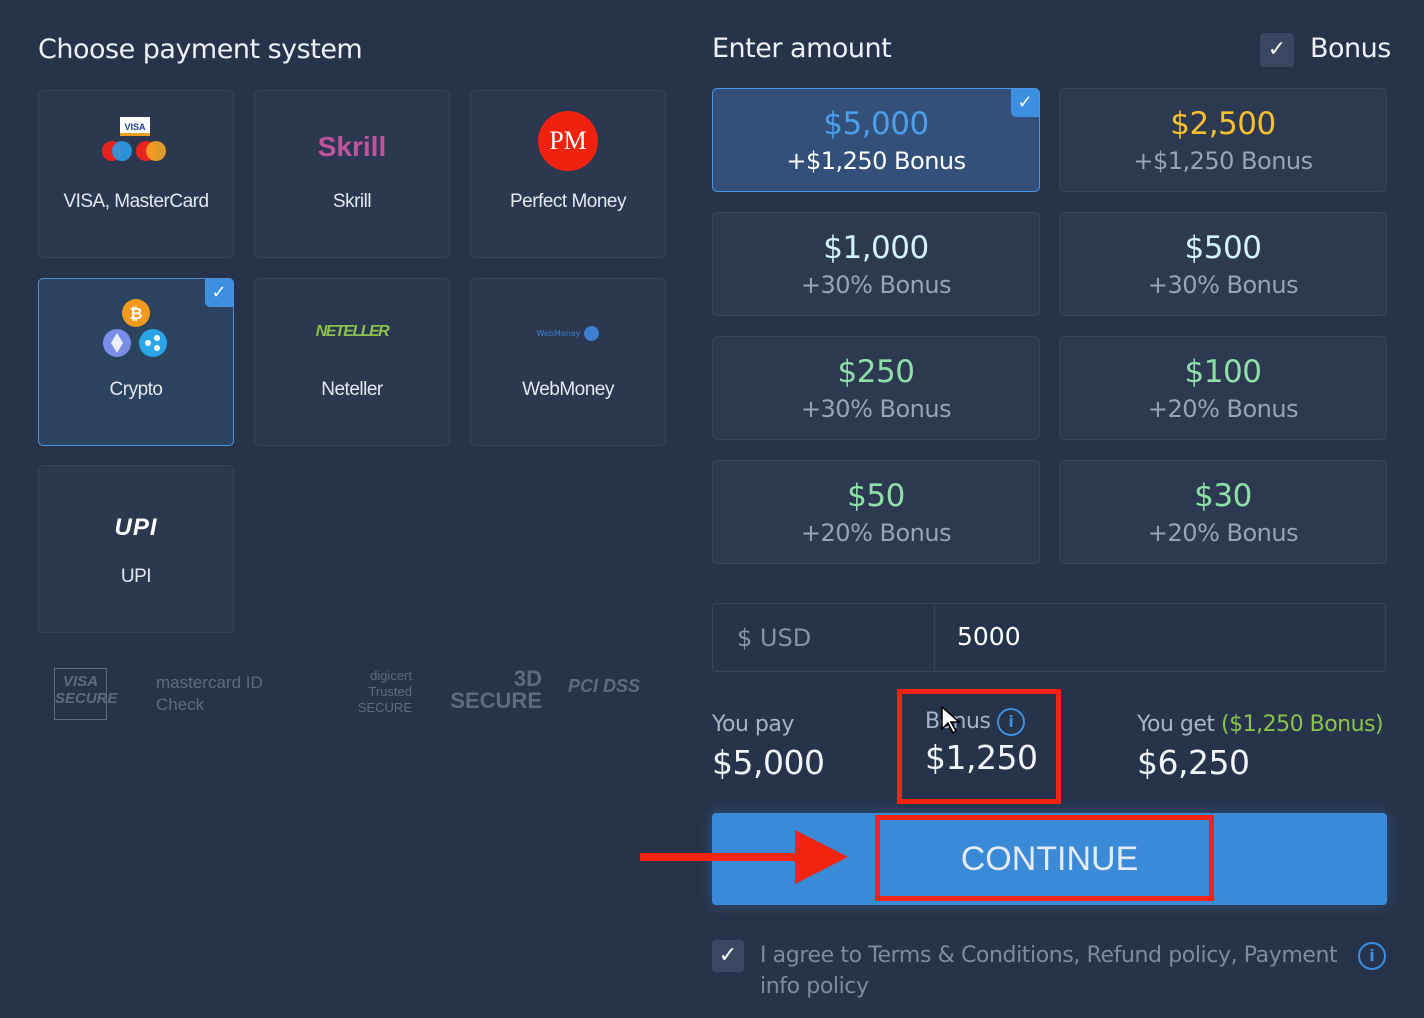  What do you see at coordinates (768, 762) in the screenshot?
I see `you-pay-value: $5,000` at bounding box center [768, 762].